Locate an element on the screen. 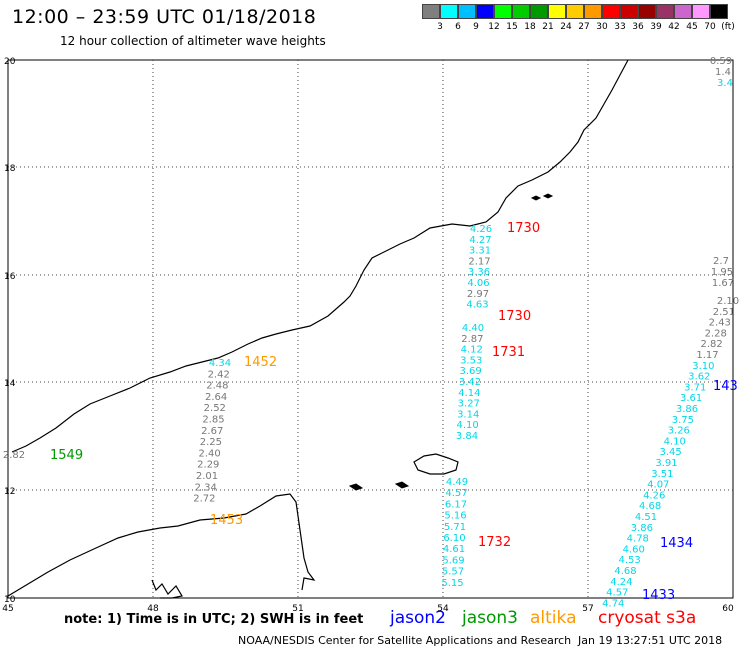  y-tick-label: 14 is located at coordinates (10, 384).